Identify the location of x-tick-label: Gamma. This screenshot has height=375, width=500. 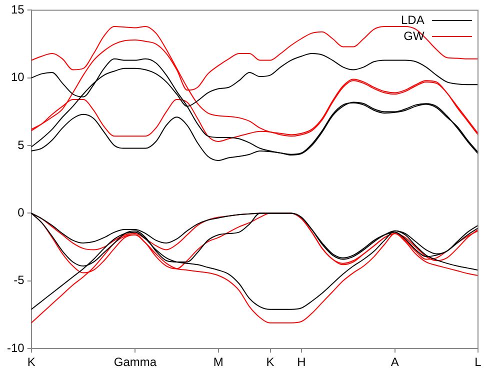
(135, 362).